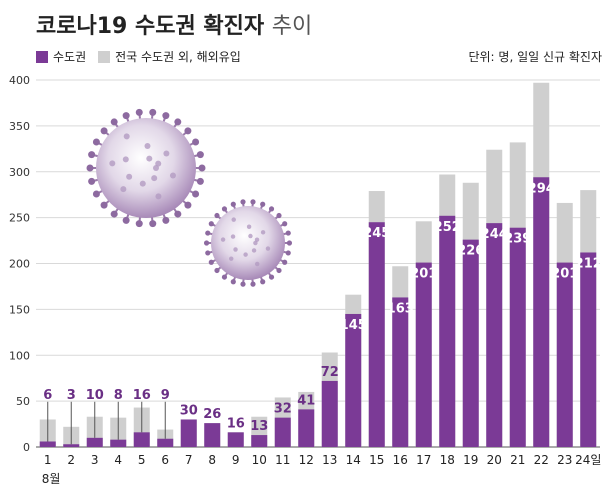 The width and height of the screenshot is (616, 498). Describe the element at coordinates (70, 57) in the screenshot. I see `legend-label-capital: 수도권` at that location.